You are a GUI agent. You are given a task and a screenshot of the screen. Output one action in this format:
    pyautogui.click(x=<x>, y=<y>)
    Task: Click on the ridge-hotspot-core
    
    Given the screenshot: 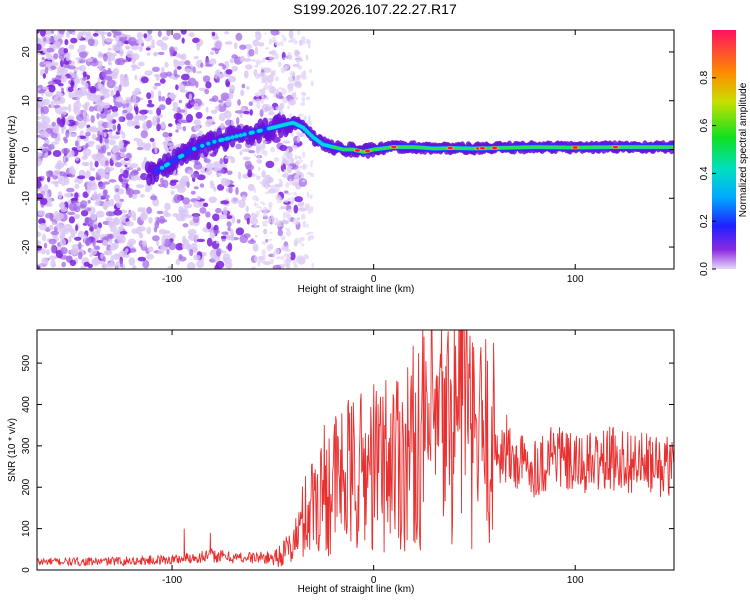 What is the action you would take?
    pyautogui.click(x=615, y=147)
    